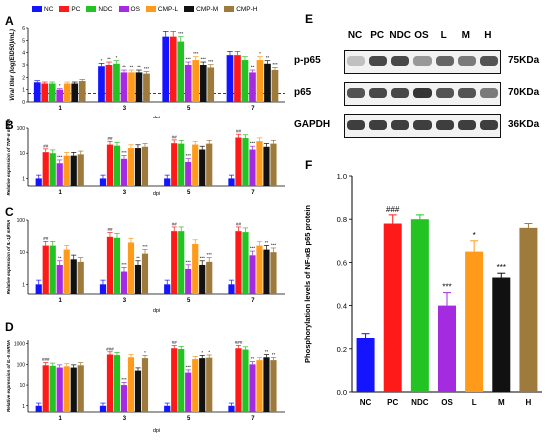  I want to click on panel-label-d: D, so click(9, 327).